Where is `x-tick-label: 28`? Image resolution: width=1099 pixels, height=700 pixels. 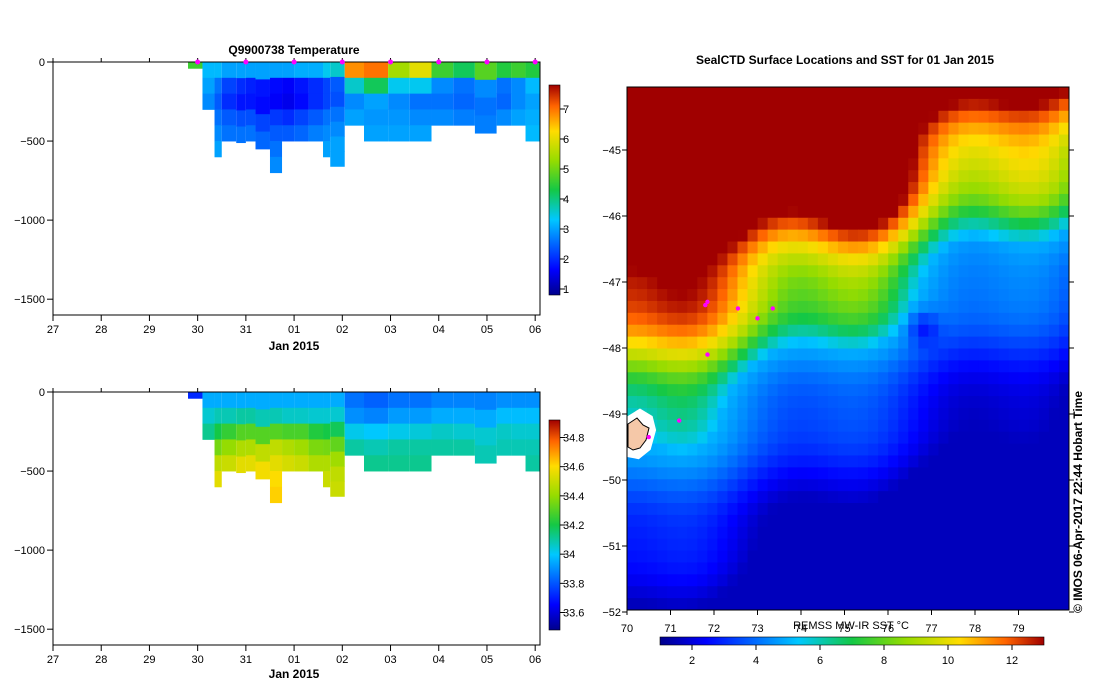
x-tick-label: 28 is located at coordinates (101, 660).